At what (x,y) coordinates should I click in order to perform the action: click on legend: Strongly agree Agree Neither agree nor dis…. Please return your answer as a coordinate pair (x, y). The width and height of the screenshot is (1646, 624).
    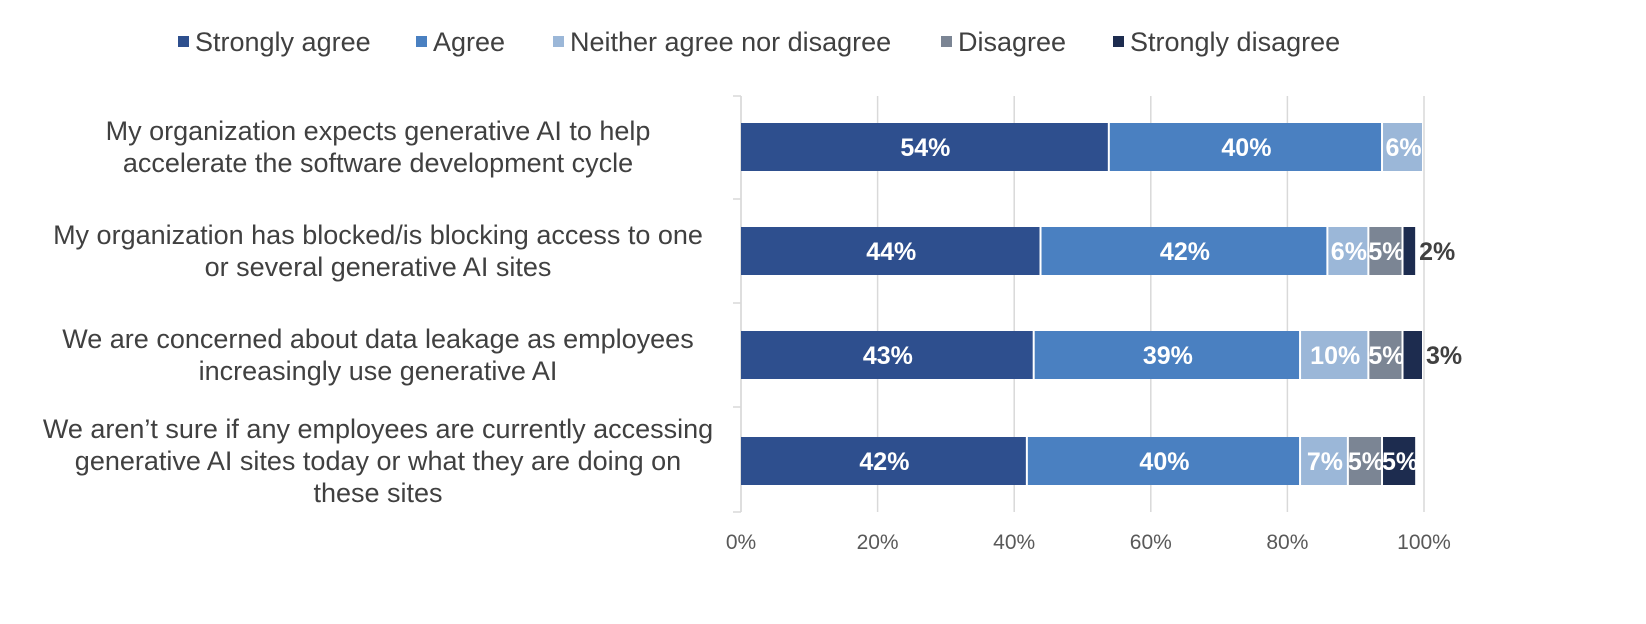
    Looking at the image, I should click on (759, 42).